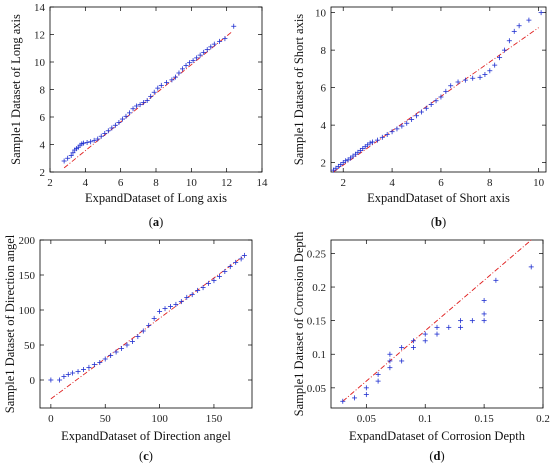  What do you see at coordinates (319, 355) in the screenshot?
I see `y-tick-label: 0.1` at bounding box center [319, 355].